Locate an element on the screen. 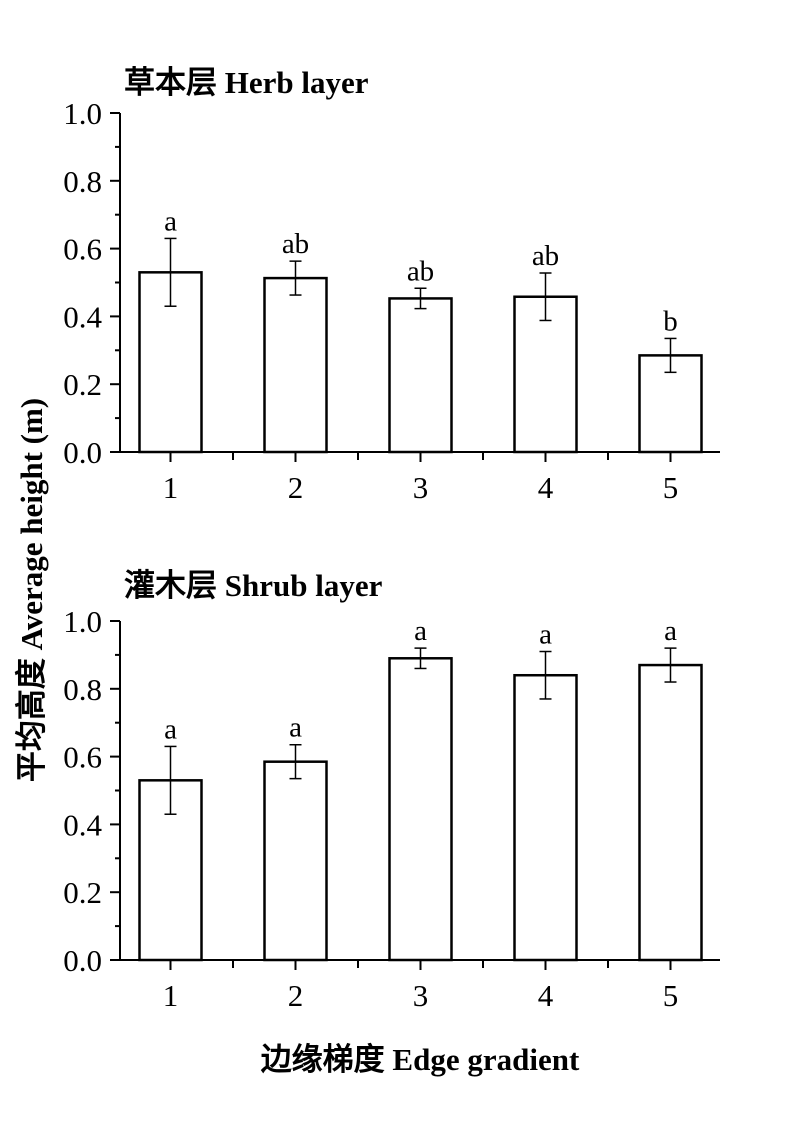 The height and width of the screenshot is (1129, 800). panel-title: 草本层 Herb layer is located at coordinates (246, 82).